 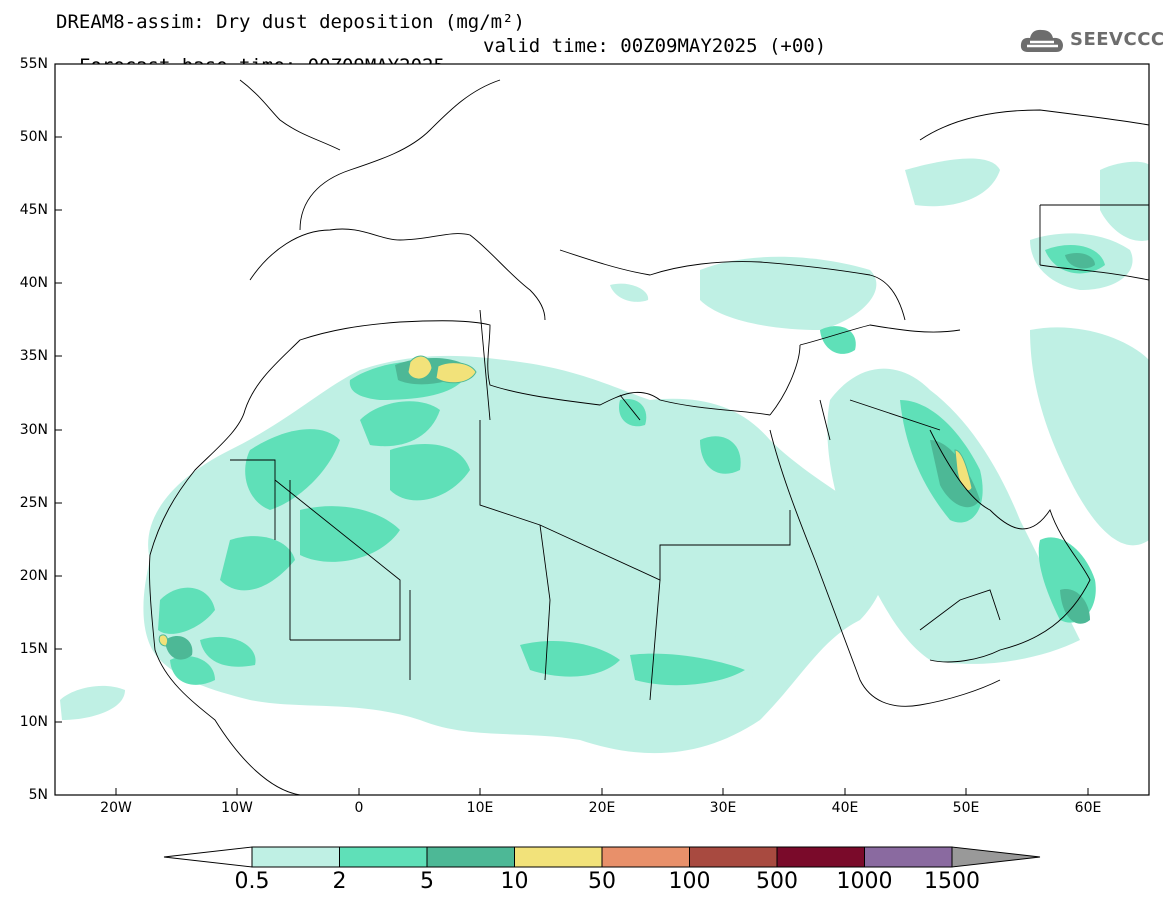 I want to click on valid-time: valid time: 00Z09MAY2025 (+00), so click(x=655, y=46).